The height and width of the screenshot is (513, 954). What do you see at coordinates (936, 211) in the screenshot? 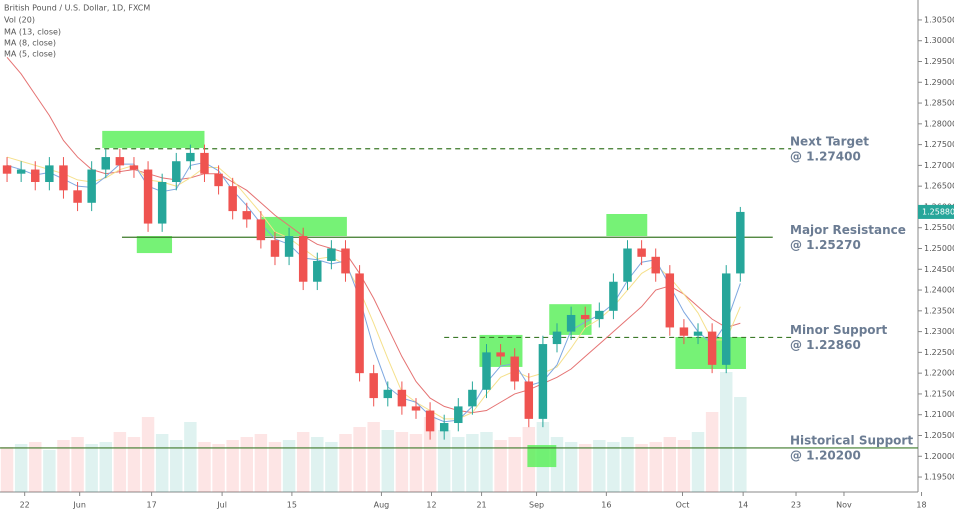
I see `price-tag` at bounding box center [936, 211].